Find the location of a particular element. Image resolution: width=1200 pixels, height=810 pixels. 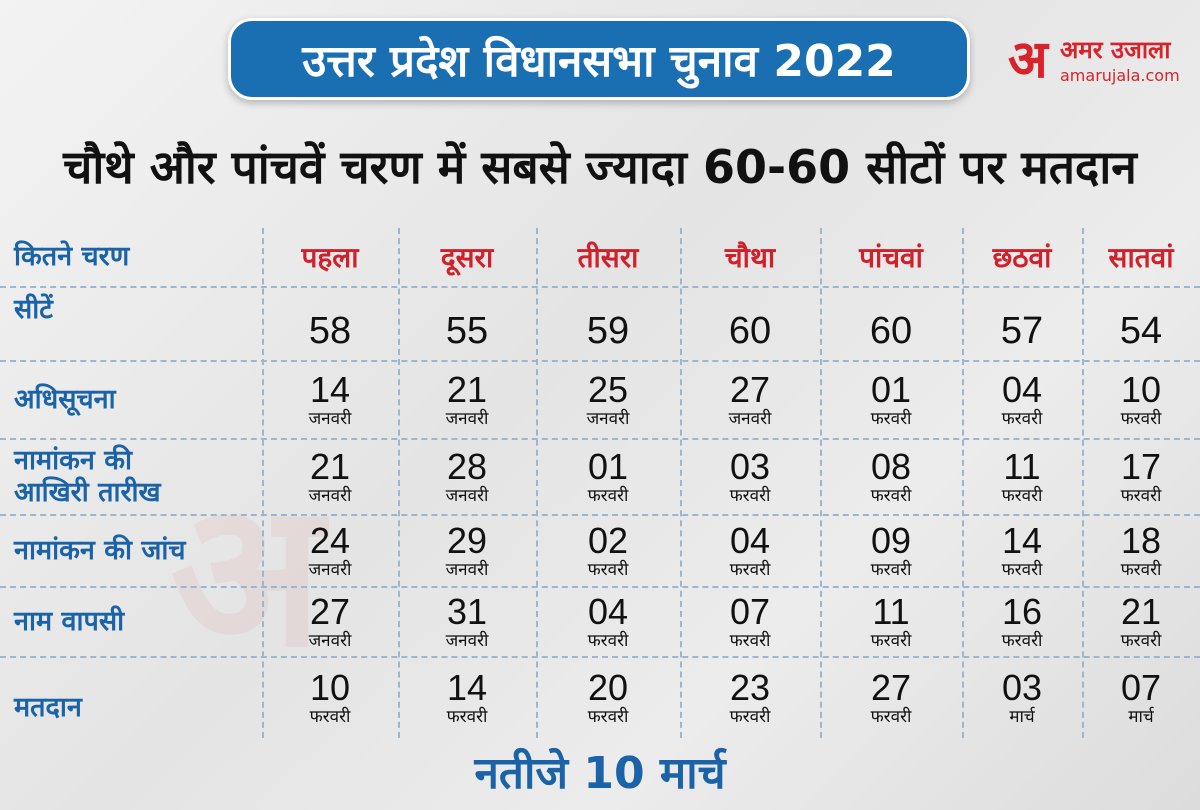

seat-count: 54 is located at coordinates (1141, 330).